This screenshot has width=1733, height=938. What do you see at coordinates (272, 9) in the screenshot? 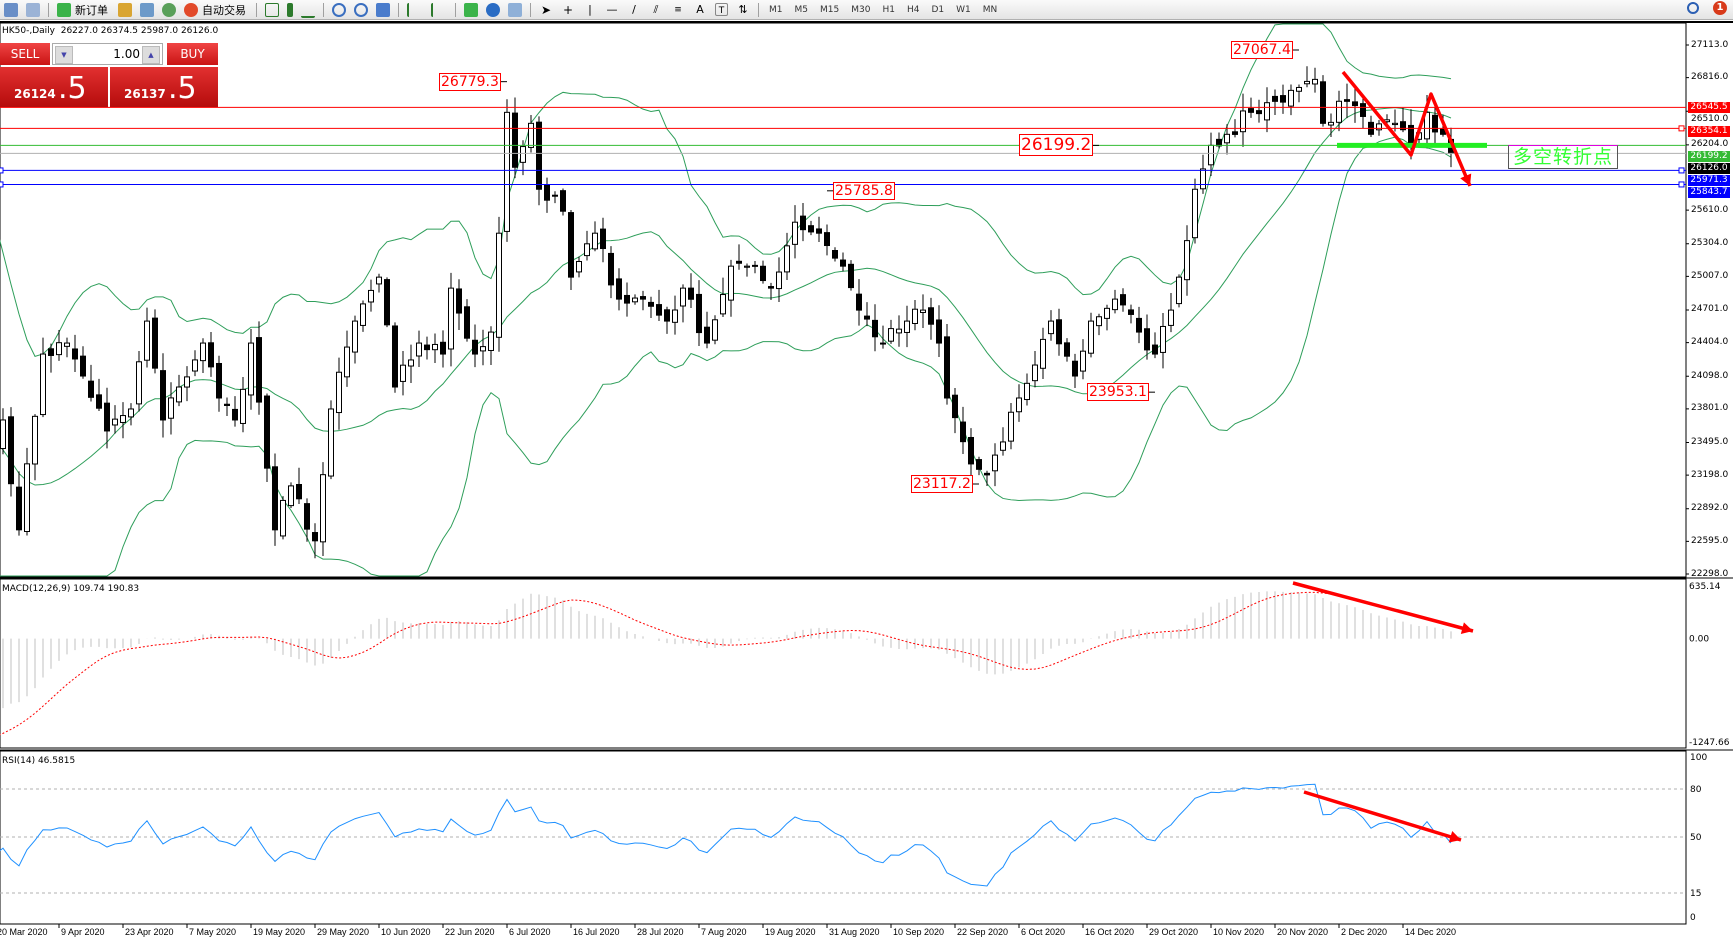
I see `bar-chart-icon` at bounding box center [272, 9].